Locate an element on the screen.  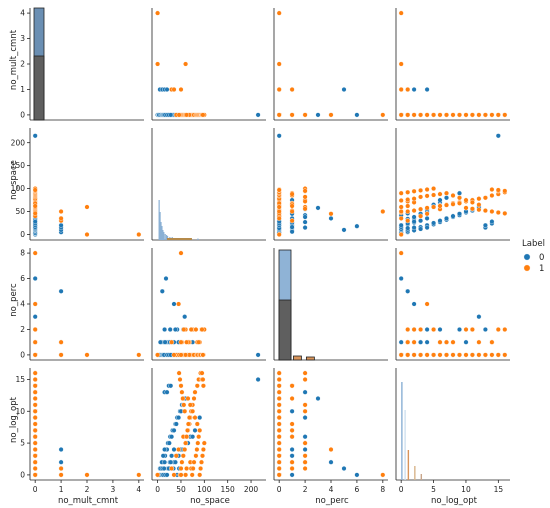
panel-no_mult_cmnt-vs-no_mult_cmnt: 0 1 2 3 4 is located at coordinates (82, 64).